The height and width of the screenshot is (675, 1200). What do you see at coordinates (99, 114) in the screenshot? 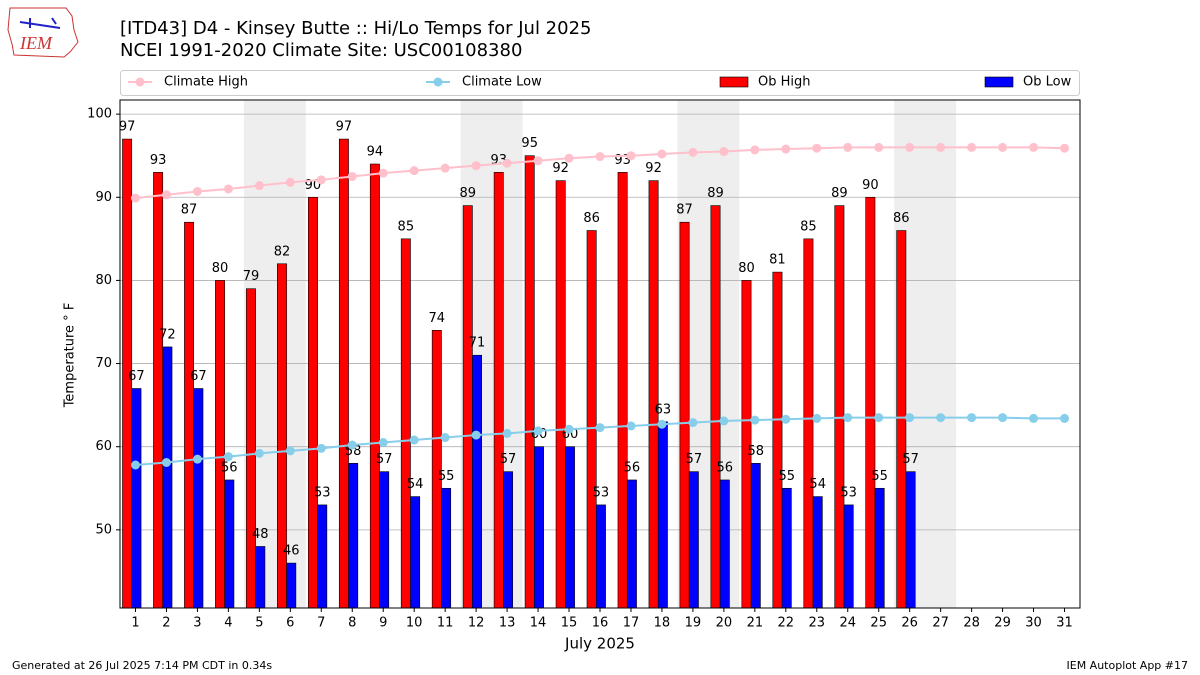
I see `y-tick-label: 100` at bounding box center [99, 114].